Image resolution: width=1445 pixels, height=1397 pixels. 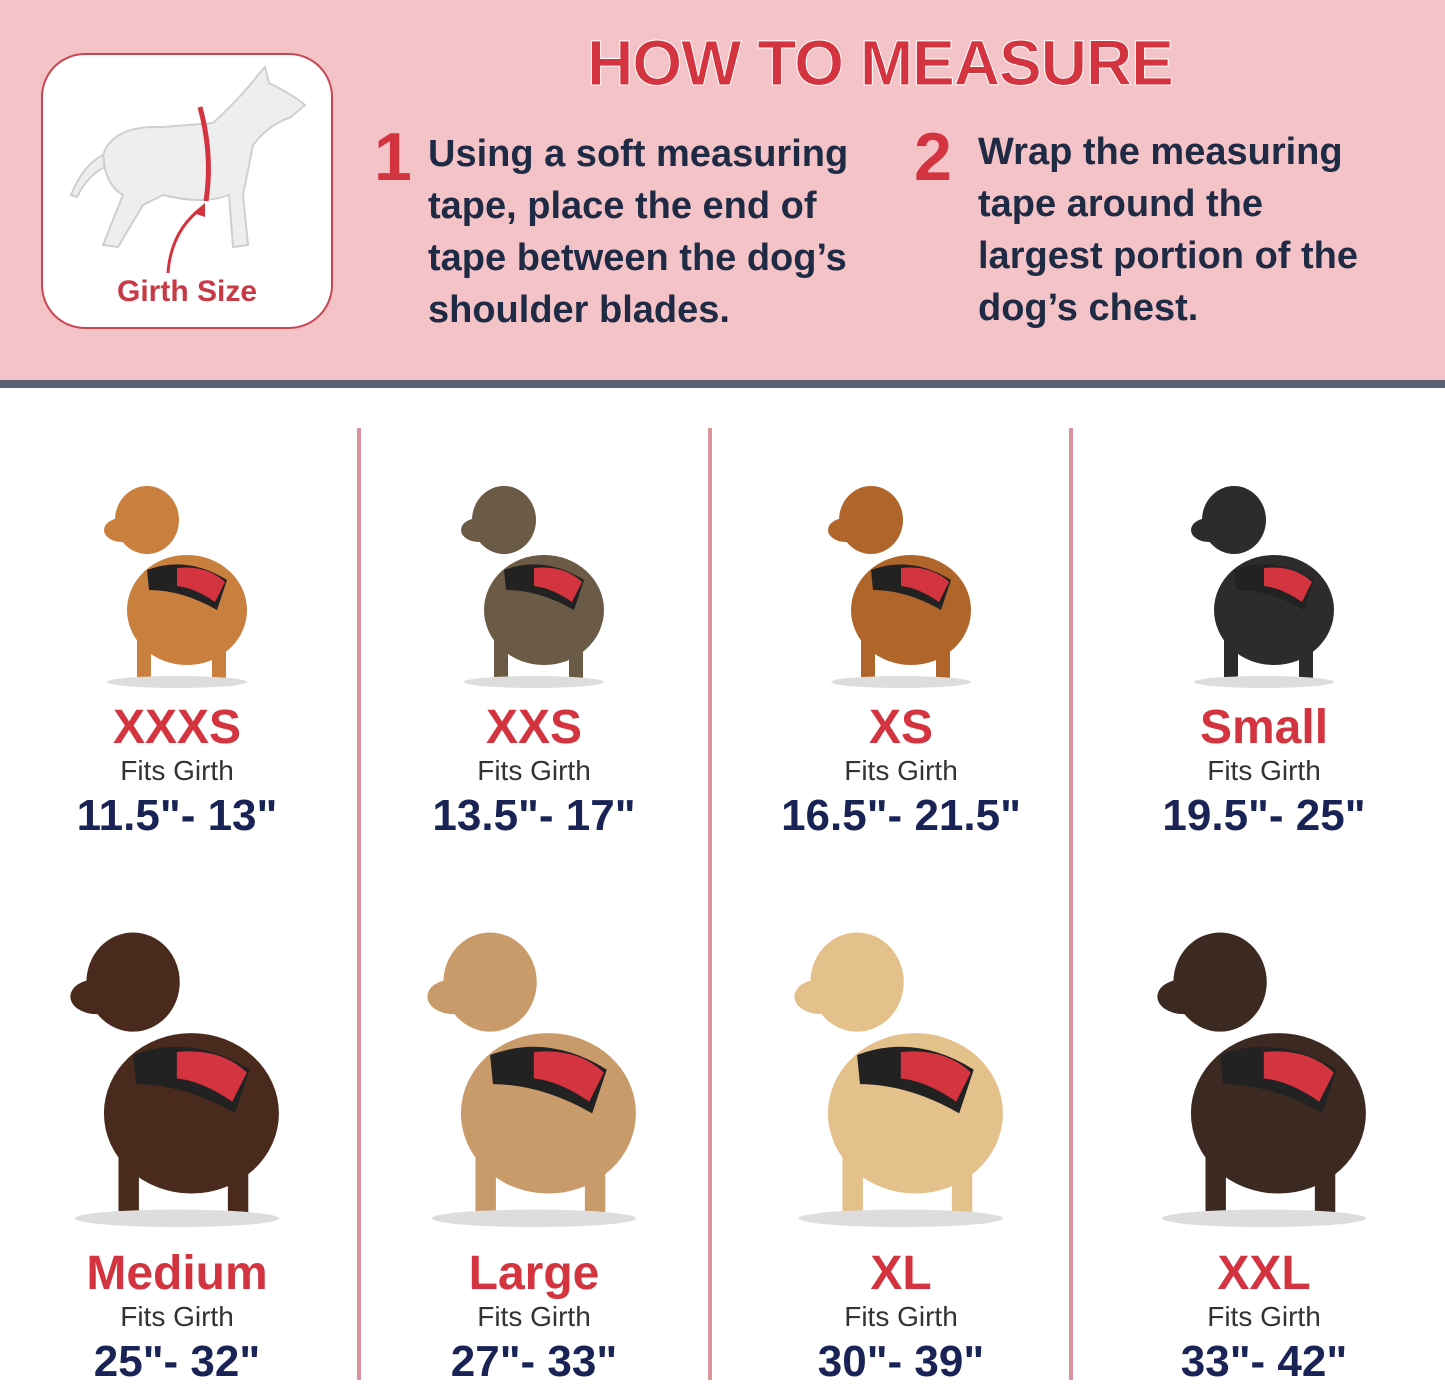 I want to click on girth-diagram: Girth Size, so click(x=187, y=191).